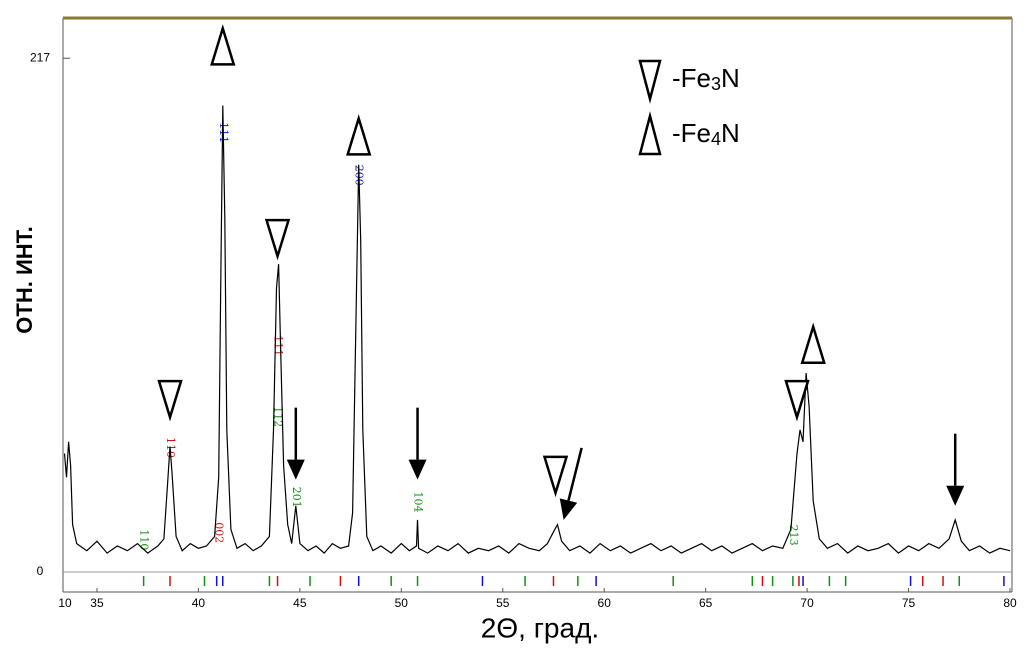  Describe the element at coordinates (24, 279) in the screenshot. I see `y-axis-label: ОТН. ИНТ.` at that location.